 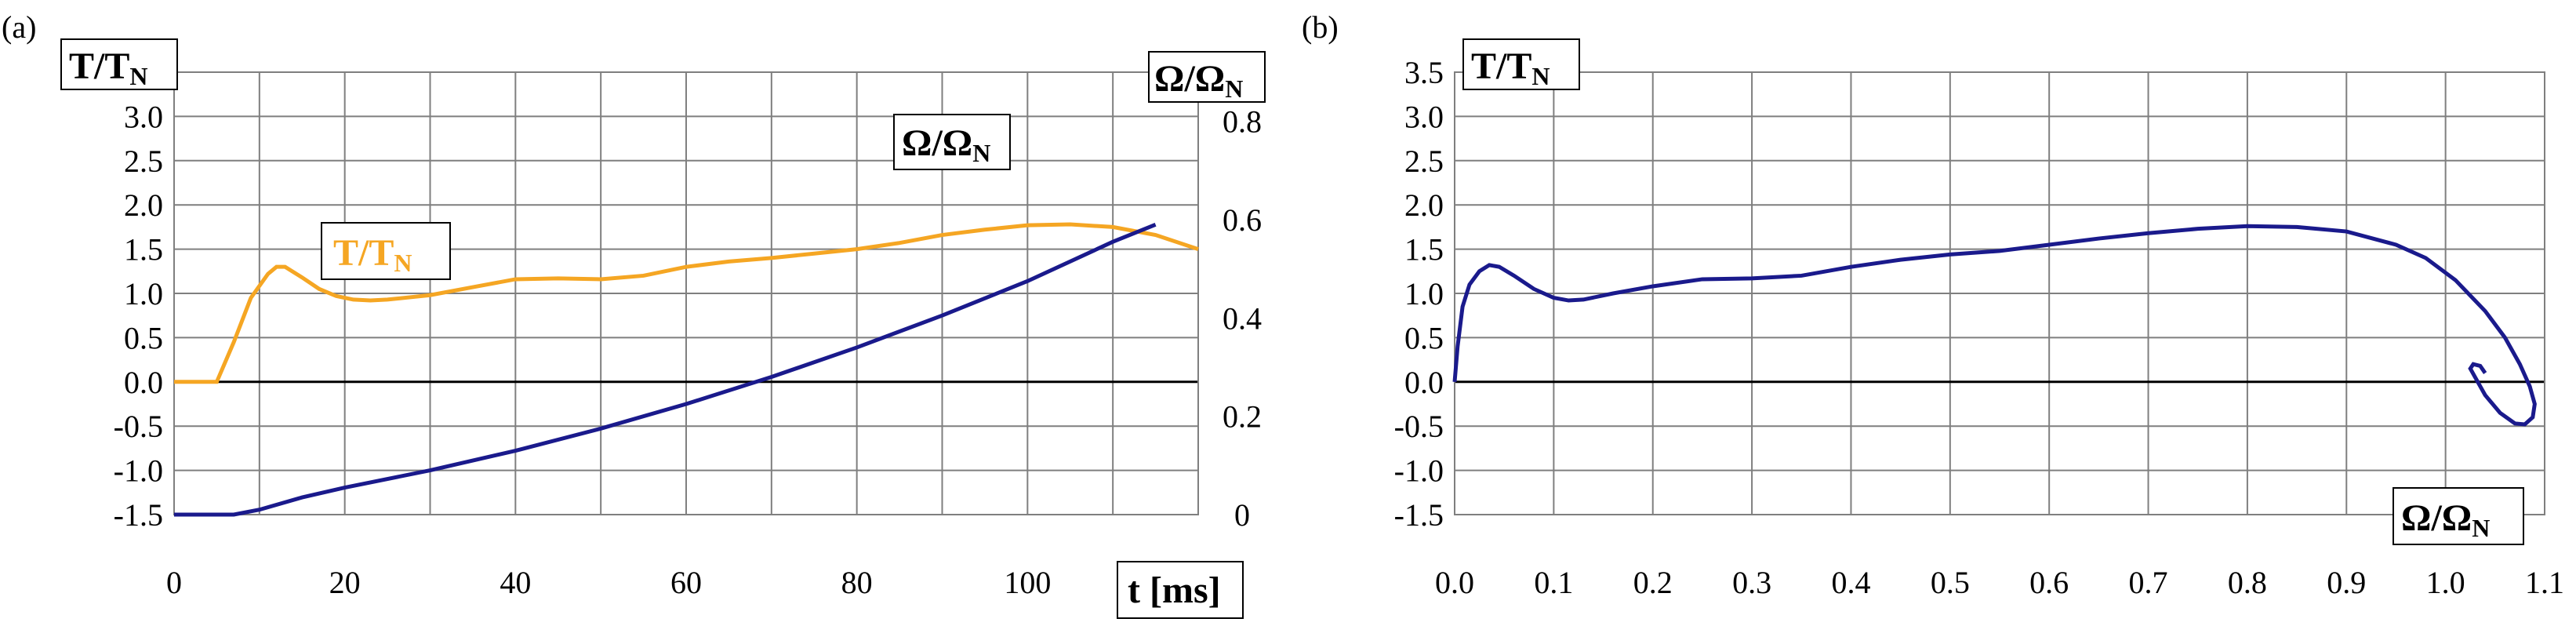 What do you see at coordinates (143, 116) in the screenshot?
I see `y-left-tick-label: 3.0` at bounding box center [143, 116].